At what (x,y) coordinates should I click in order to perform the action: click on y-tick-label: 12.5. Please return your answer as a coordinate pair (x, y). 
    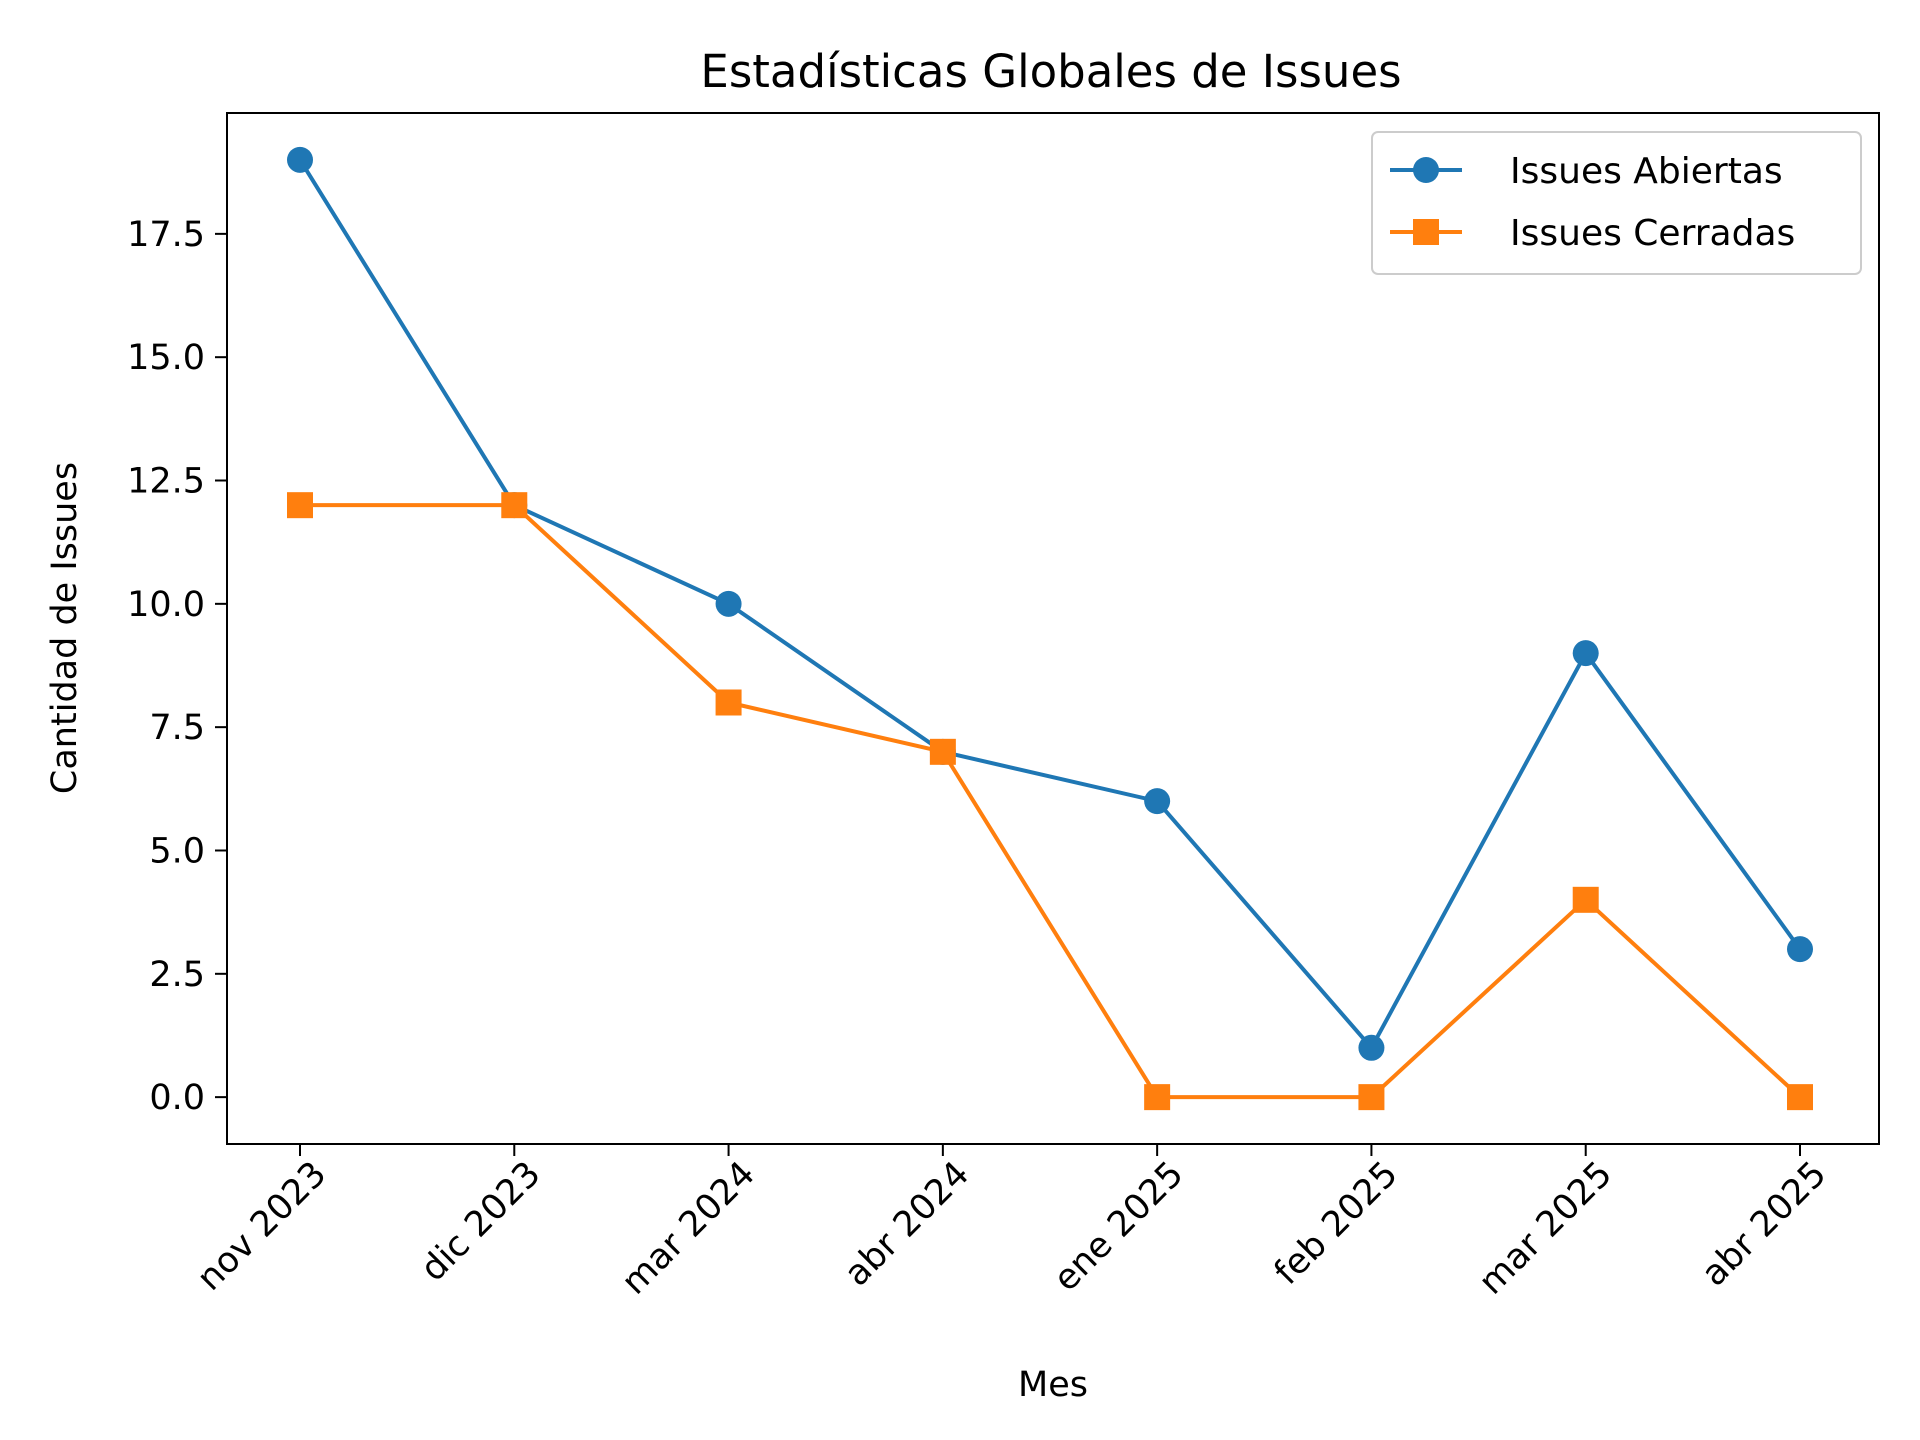
    Looking at the image, I should click on (166, 482).